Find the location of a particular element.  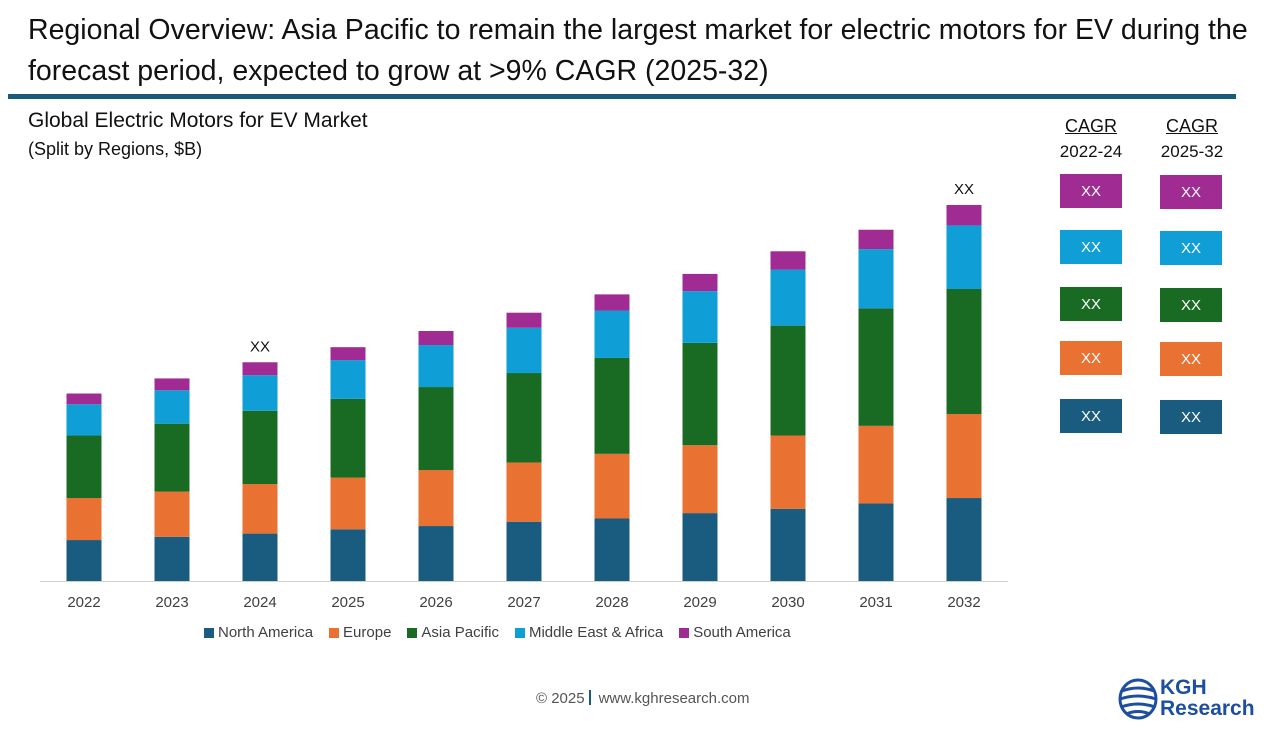

logo-line-2: Research is located at coordinates (1207, 708).